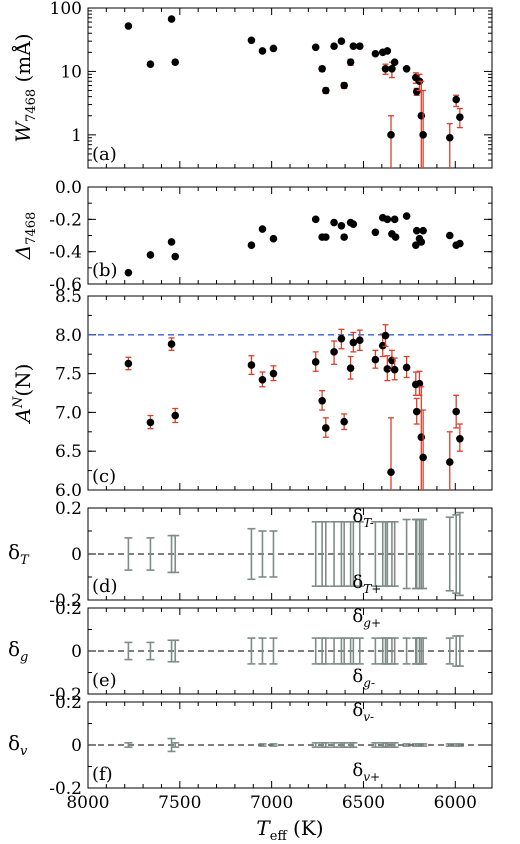  I want to click on y-label-sup: N, so click(18, 402).